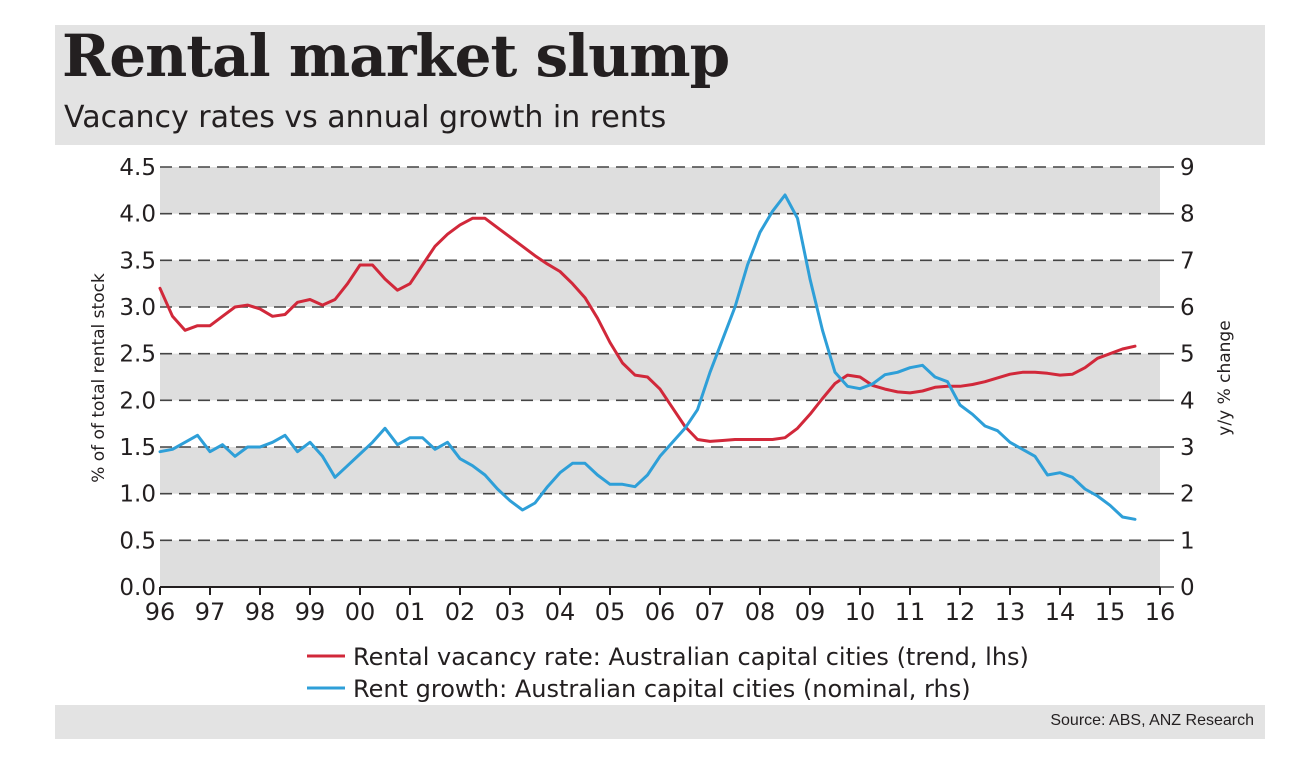 The image size is (1300, 776). Describe the element at coordinates (410, 612) in the screenshot. I see `x-tick-label: 01` at that location.